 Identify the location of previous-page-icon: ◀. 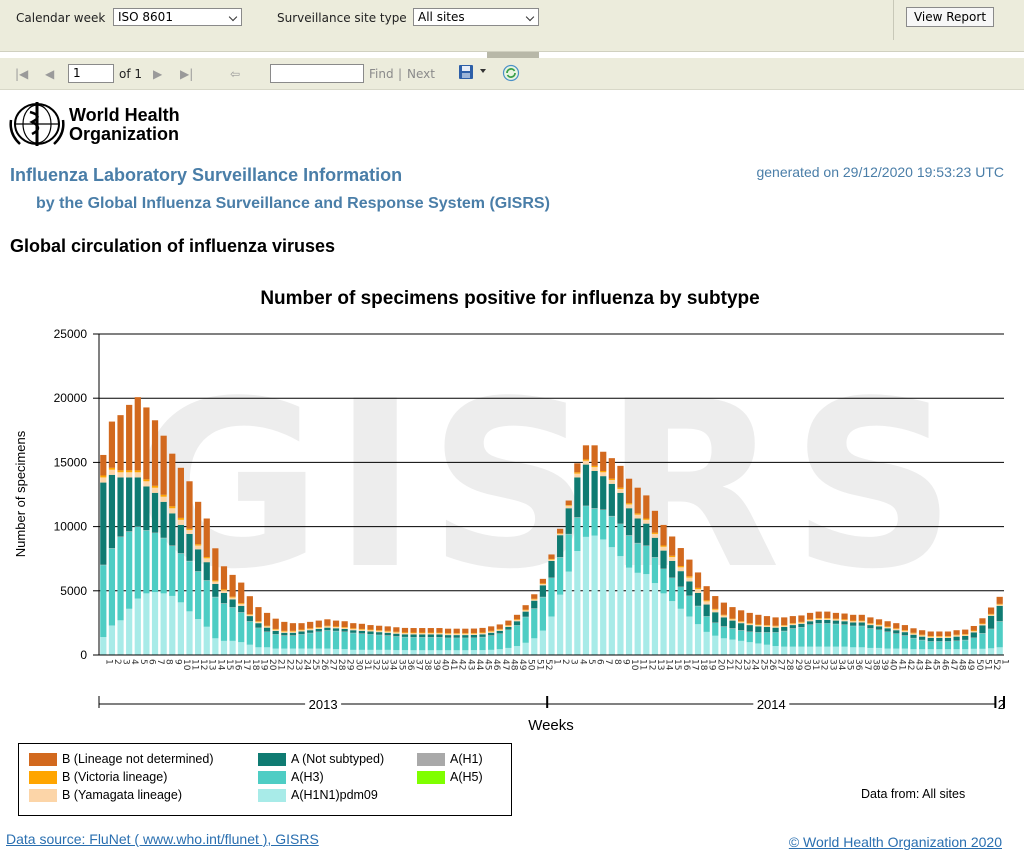
(50, 74).